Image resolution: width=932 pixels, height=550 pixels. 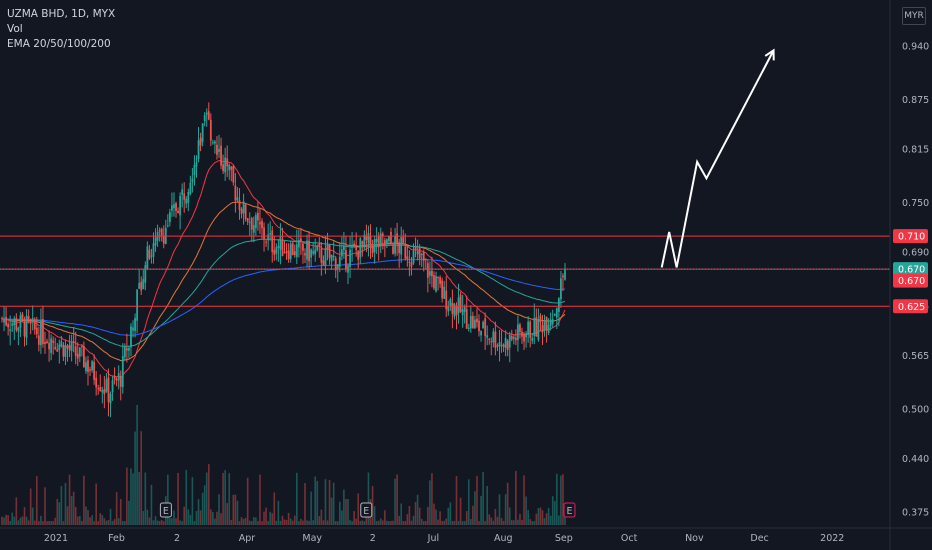 I want to click on price-tag: 0.710, so click(x=910, y=236).